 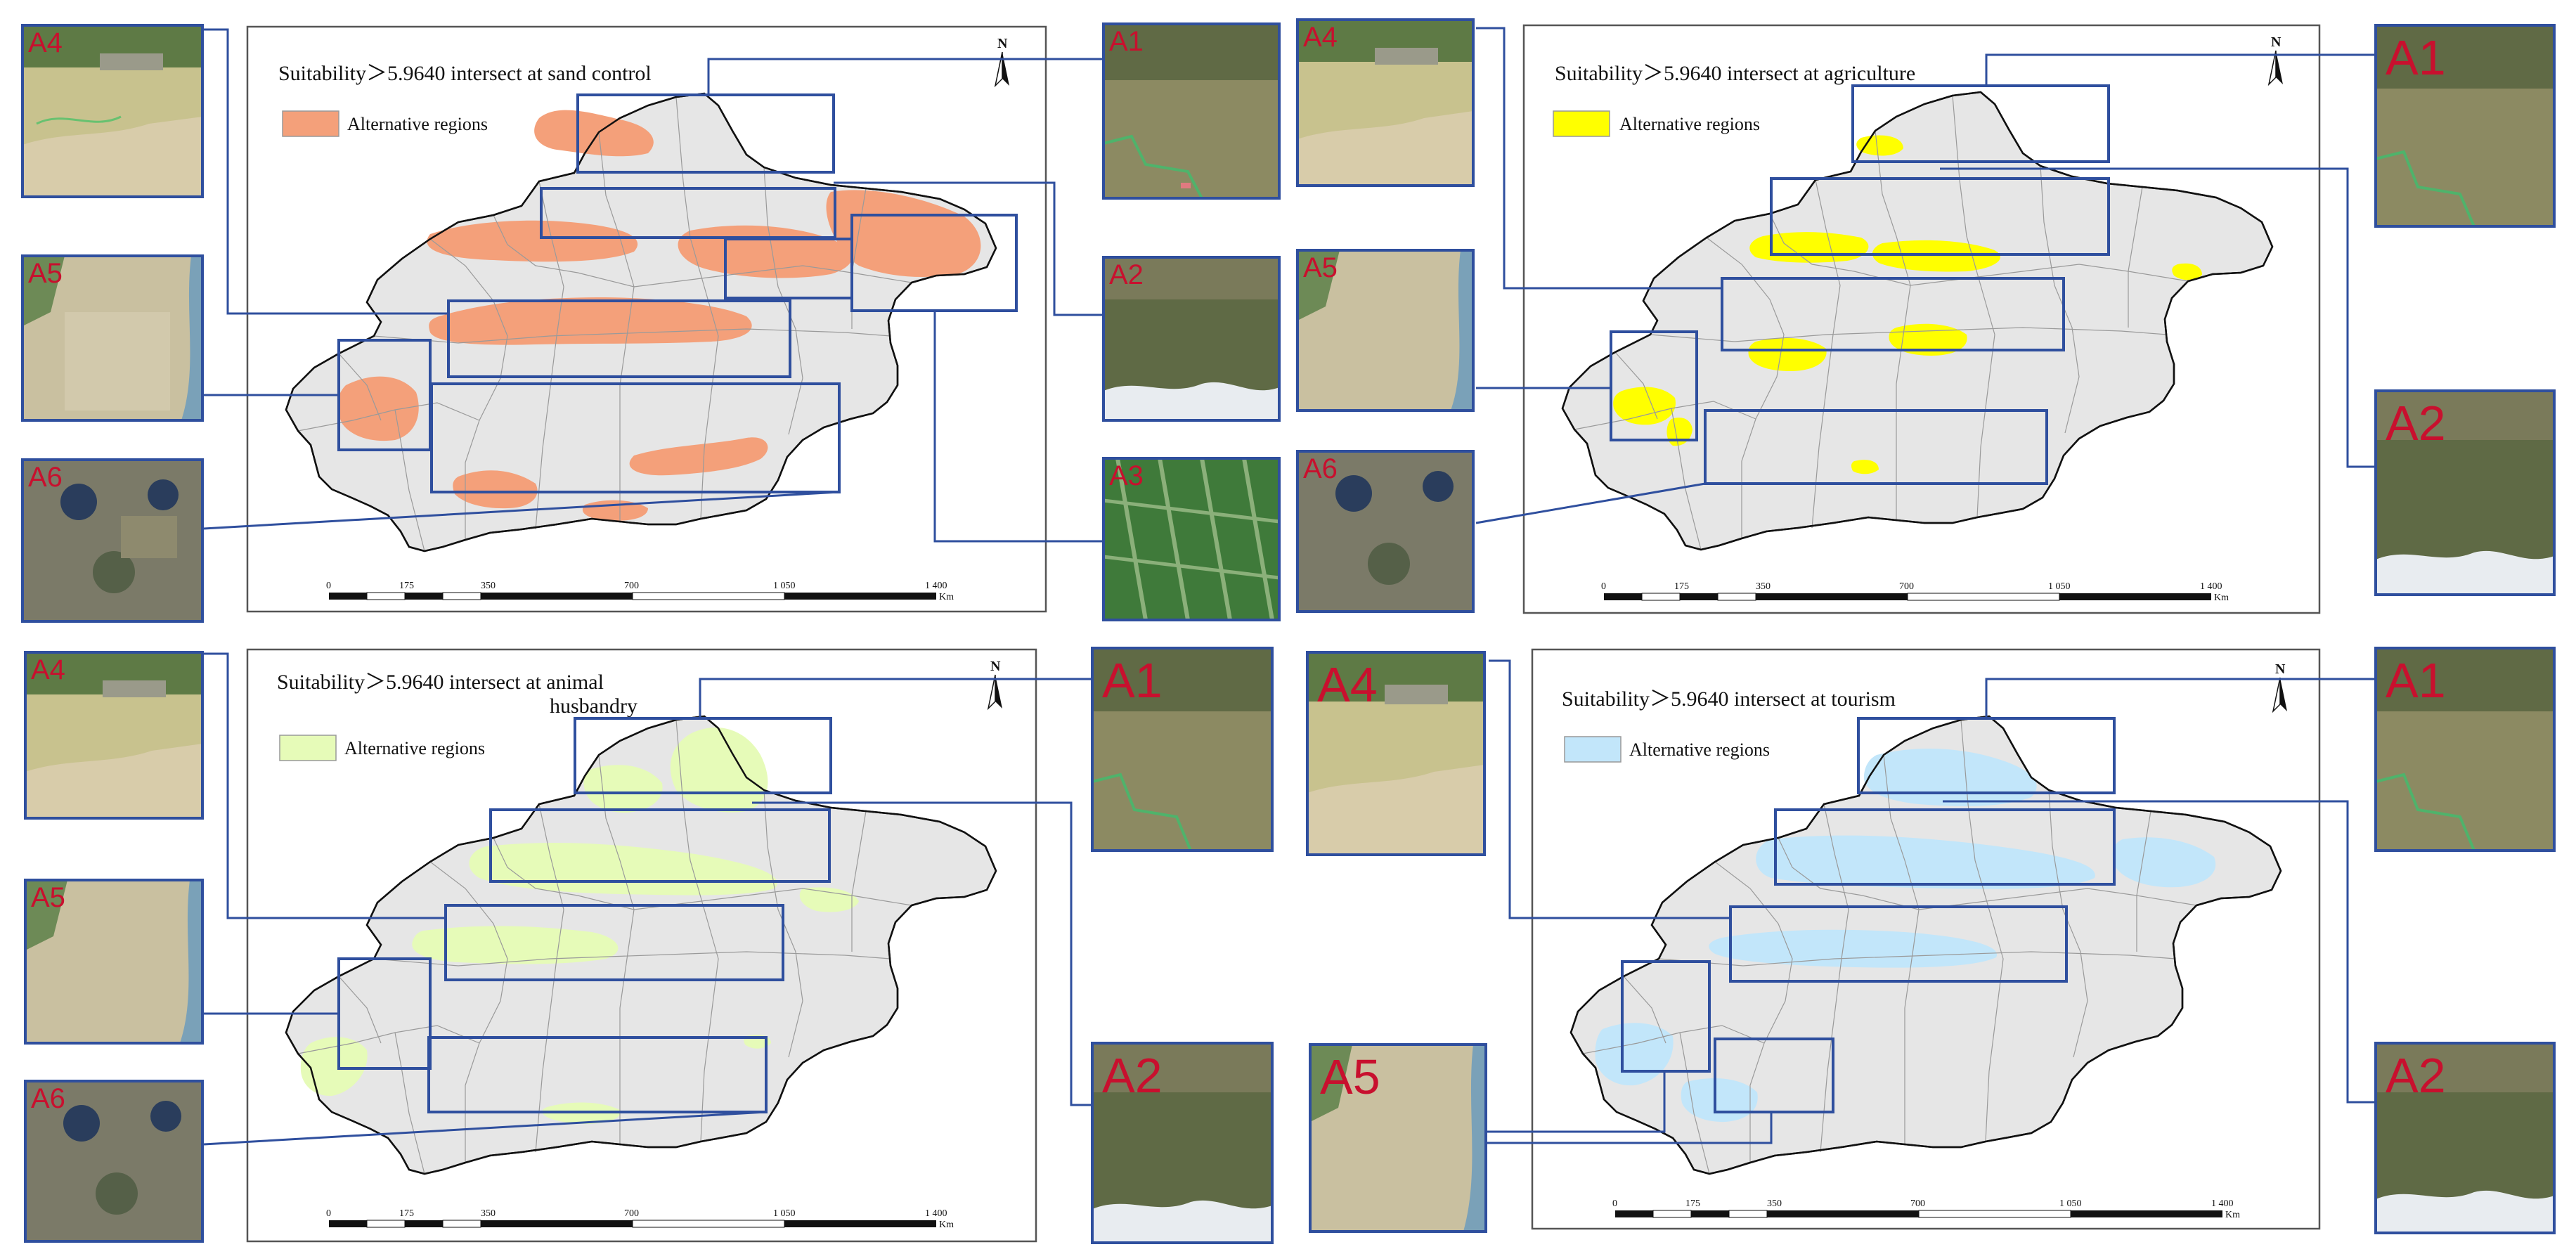 What do you see at coordinates (594, 706) in the screenshot?
I see `panel-title-line2: husbandry` at bounding box center [594, 706].